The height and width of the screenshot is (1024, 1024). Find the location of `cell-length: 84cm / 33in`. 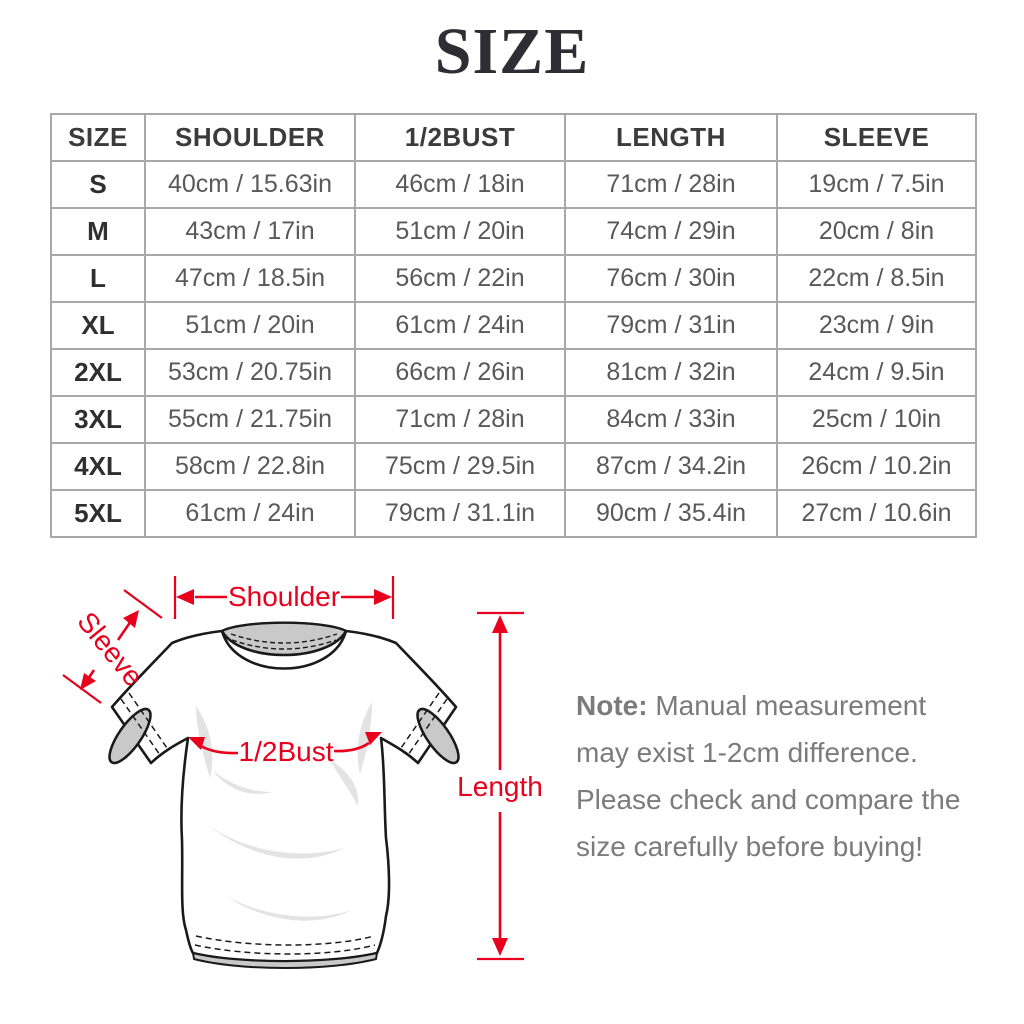

cell-length: 84cm / 33in is located at coordinates (671, 419).